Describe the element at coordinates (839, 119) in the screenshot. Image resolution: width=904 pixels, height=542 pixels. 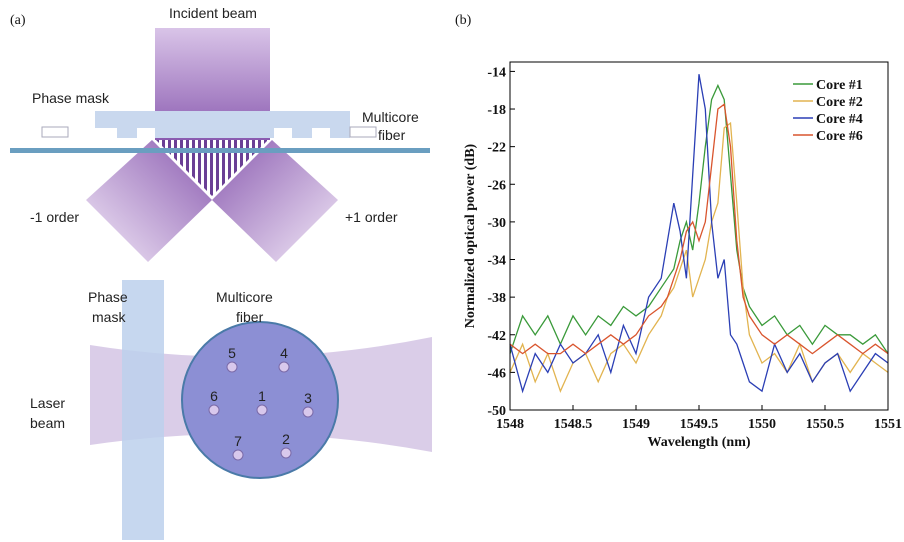
I see `legend-label: Core #4` at that location.